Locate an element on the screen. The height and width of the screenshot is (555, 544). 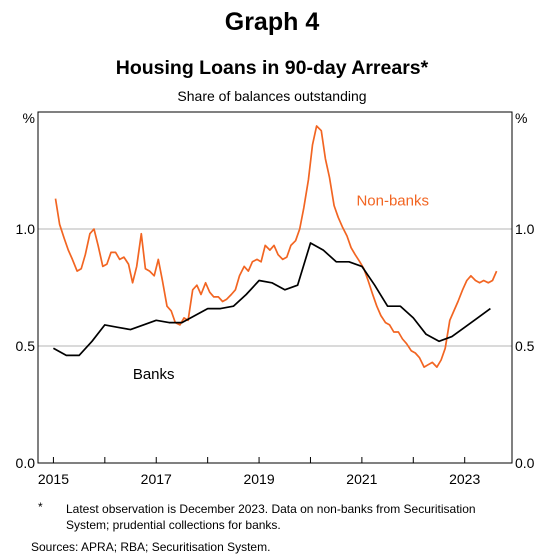
y-tick-label-left: 0.0 is located at coordinates (26, 463).